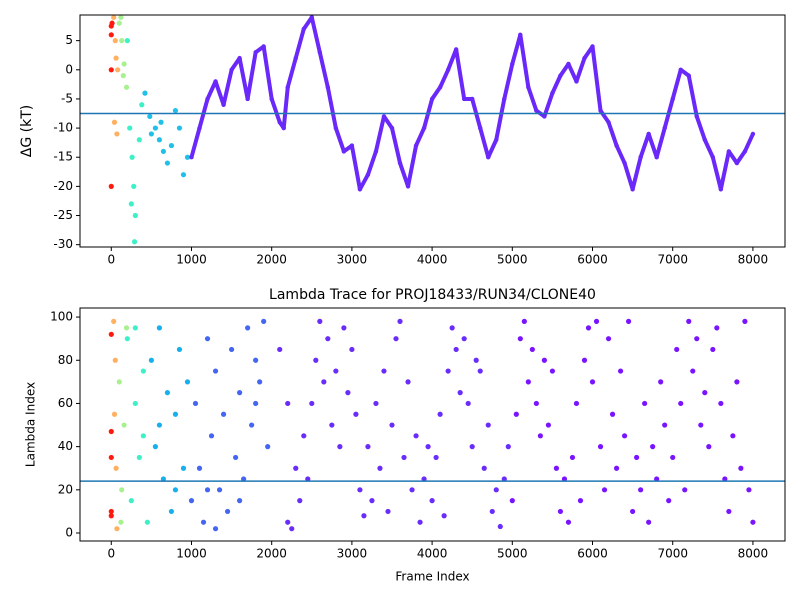 Image resolution: width=800 pixels, height=604 pixels. Describe the element at coordinates (432, 577) in the screenshot. I see `x-axis-label: Frame Index` at that location.